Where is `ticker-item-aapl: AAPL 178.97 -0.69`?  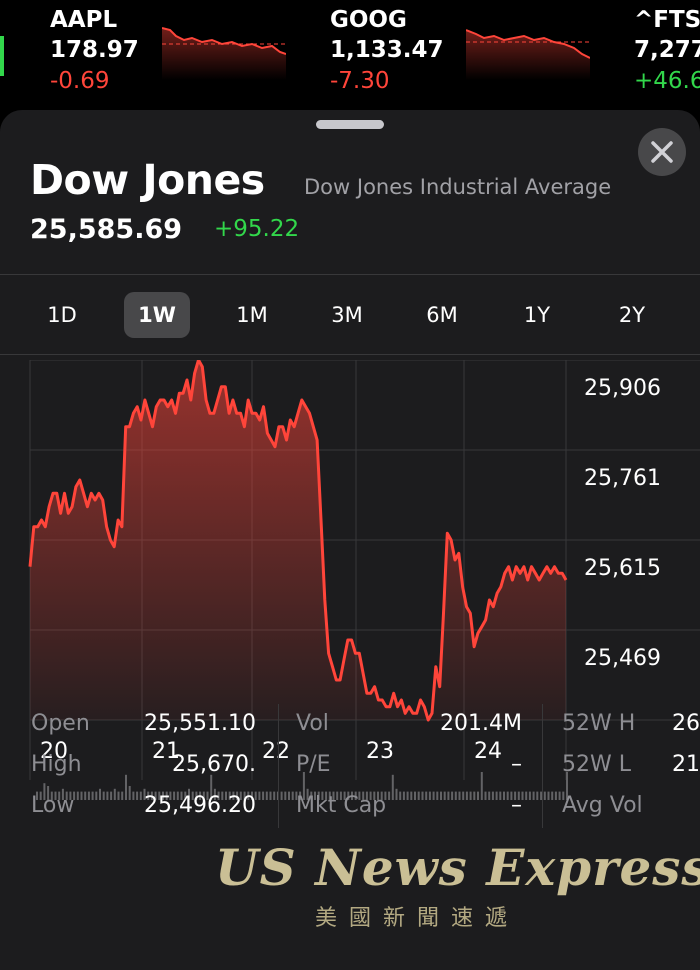
ticker-item-aapl: AAPL 178.97 -0.69 is located at coordinates (94, 51).